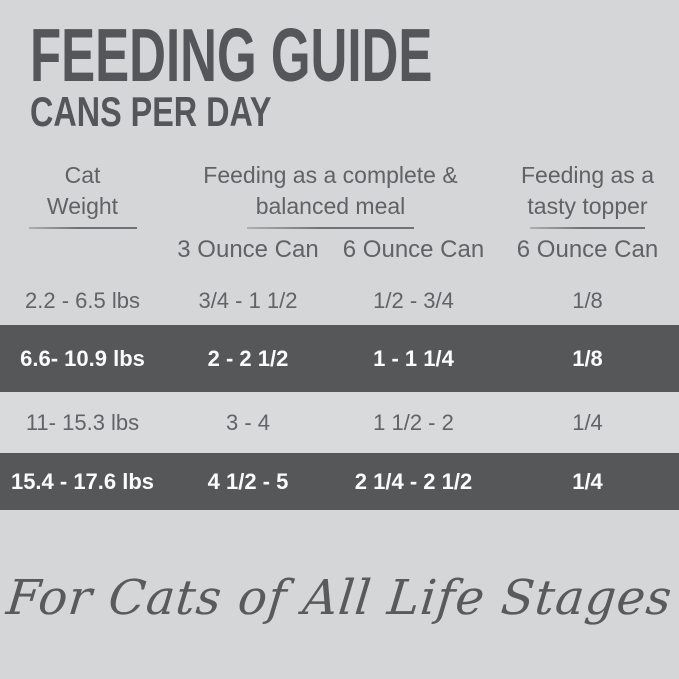  I want to click on table-subheader-row: 3 Ounce Can 6 Ounce Can 6 Ounce Can, so click(339, 250).